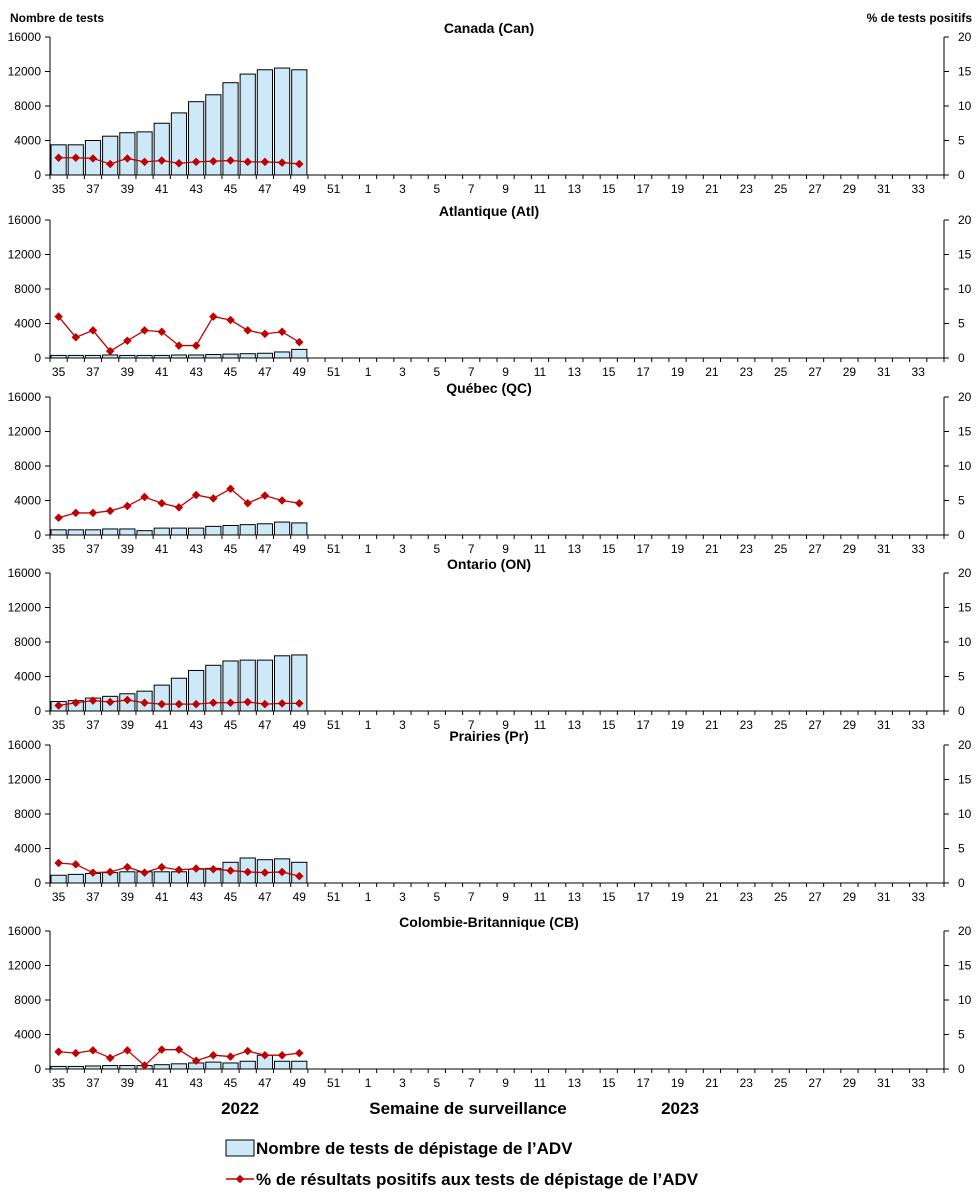  I want to click on x-tick-label: 3, so click(402, 372).